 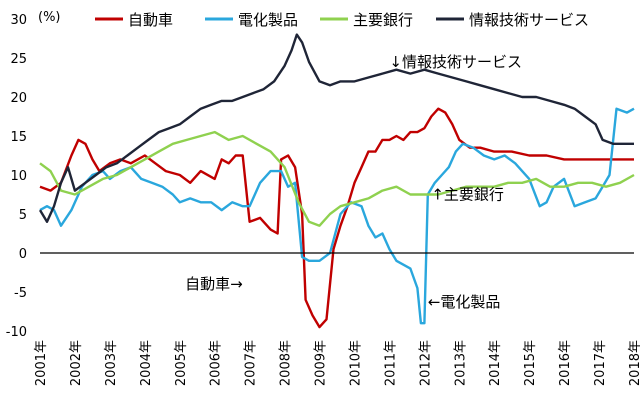 I want to click on x-tick-label: 2013年, so click(x=460, y=363).